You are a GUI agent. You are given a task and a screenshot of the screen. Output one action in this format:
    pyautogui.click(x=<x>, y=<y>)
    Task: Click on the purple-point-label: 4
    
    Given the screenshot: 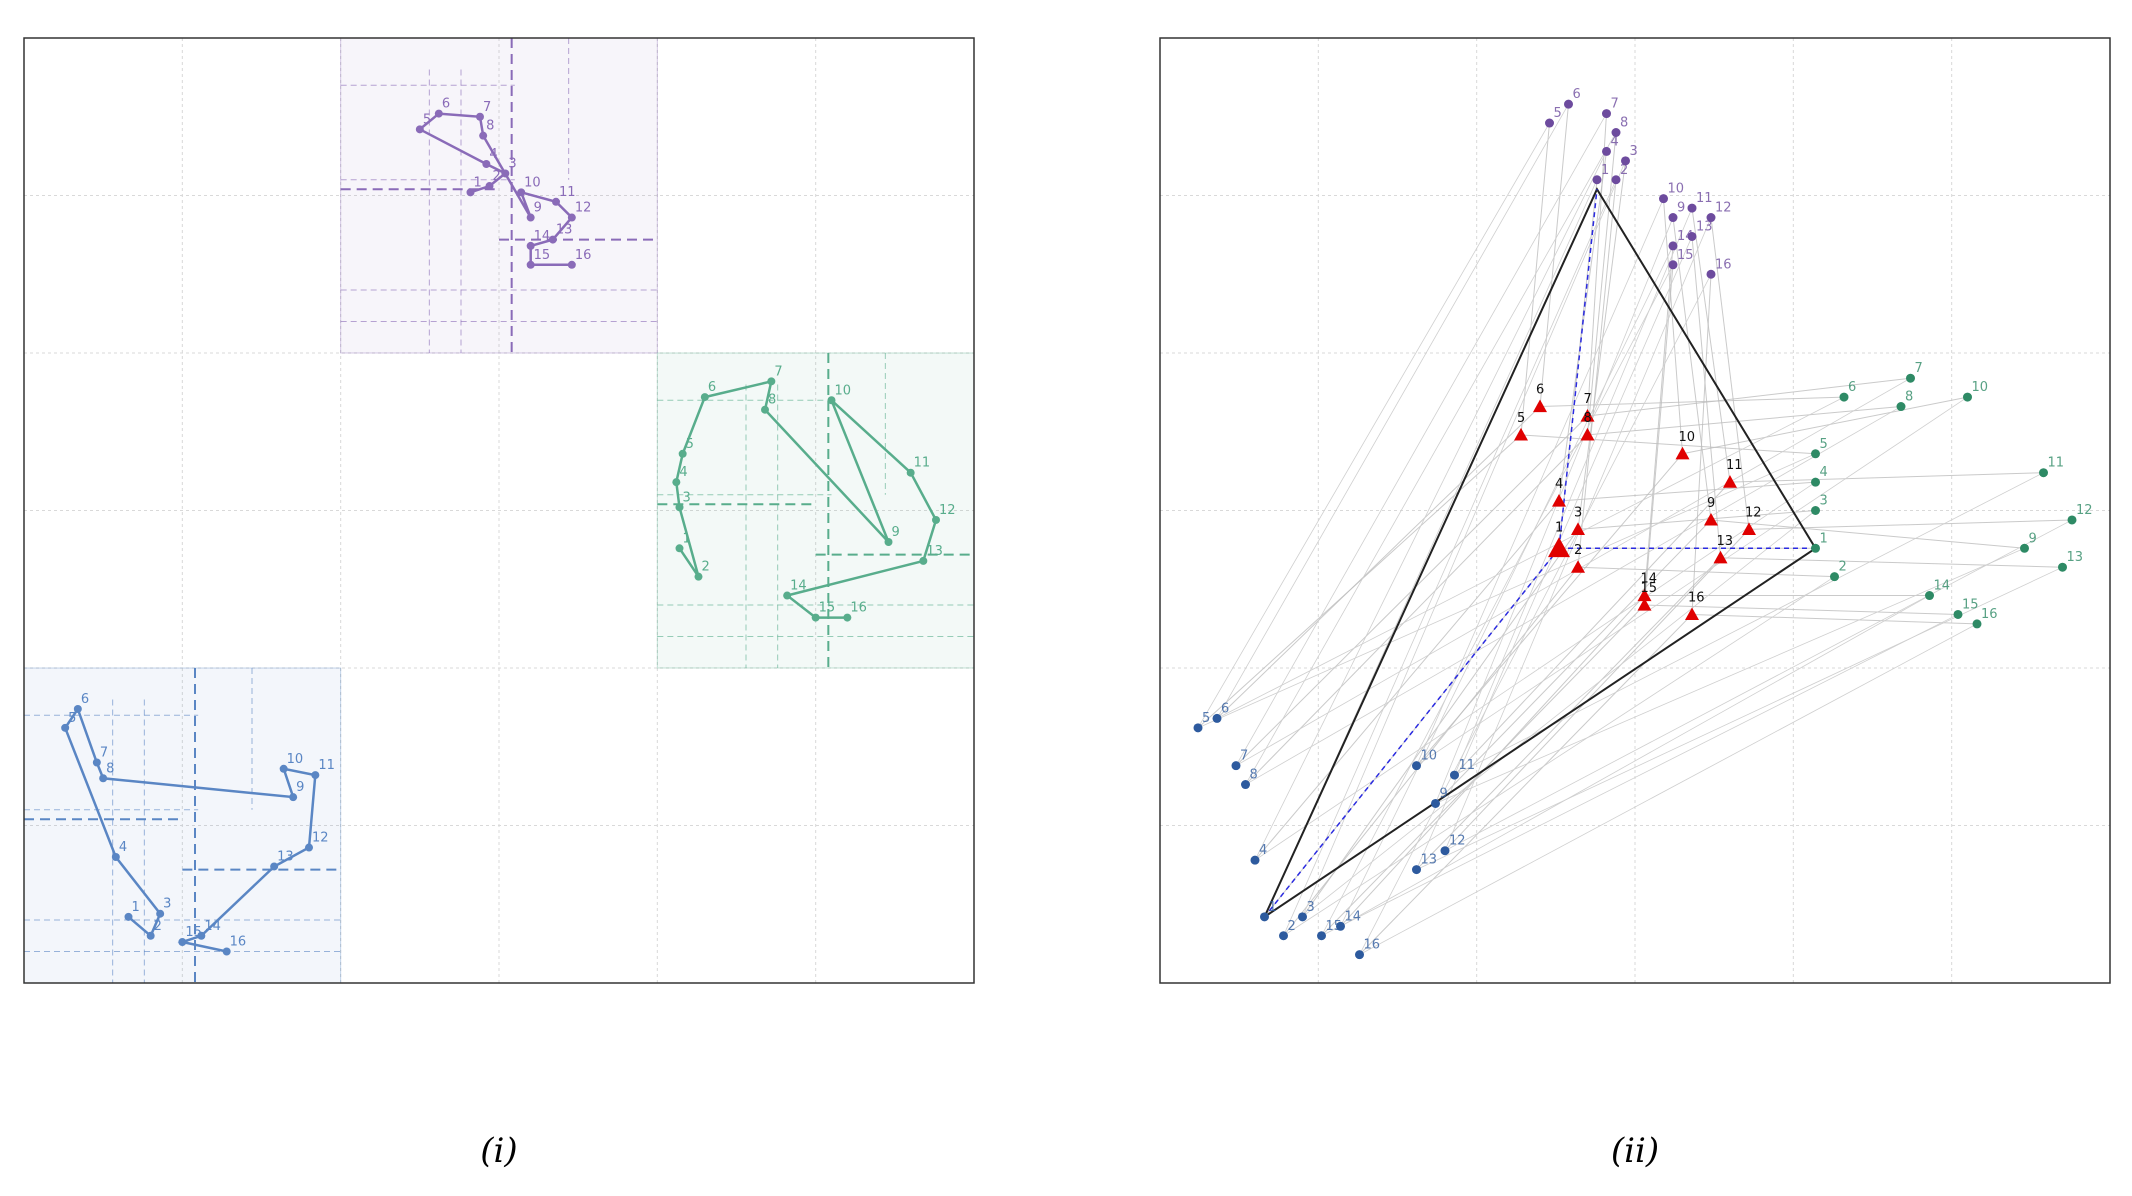 What is the action you would take?
    pyautogui.click(x=1615, y=141)
    